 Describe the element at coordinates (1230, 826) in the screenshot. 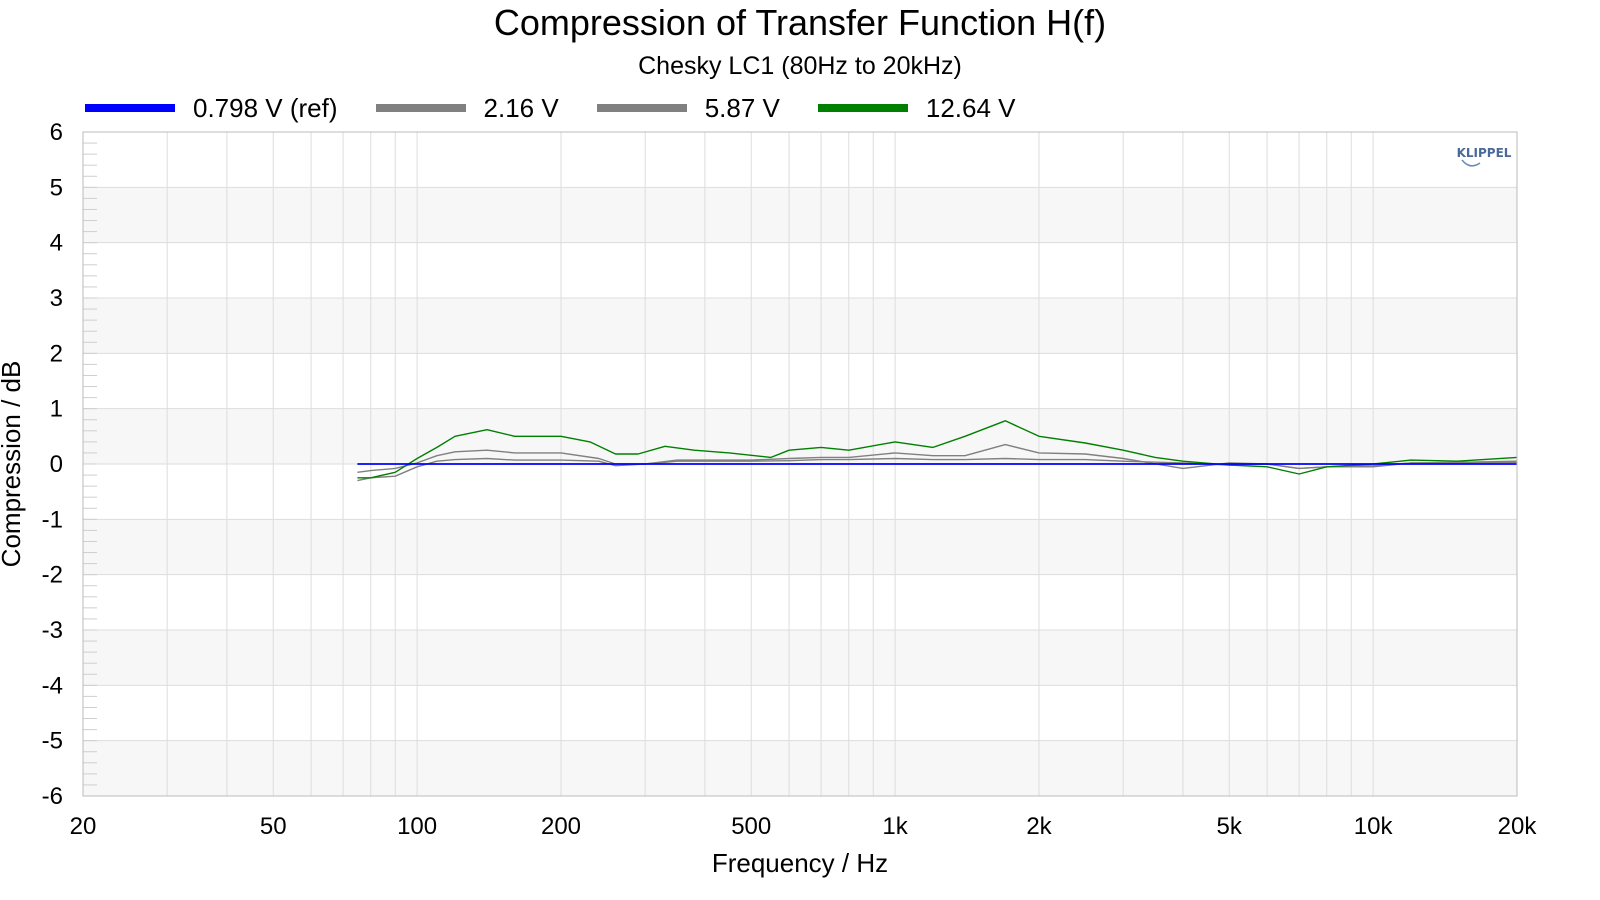

I see `x-tick-label: 5k` at that location.